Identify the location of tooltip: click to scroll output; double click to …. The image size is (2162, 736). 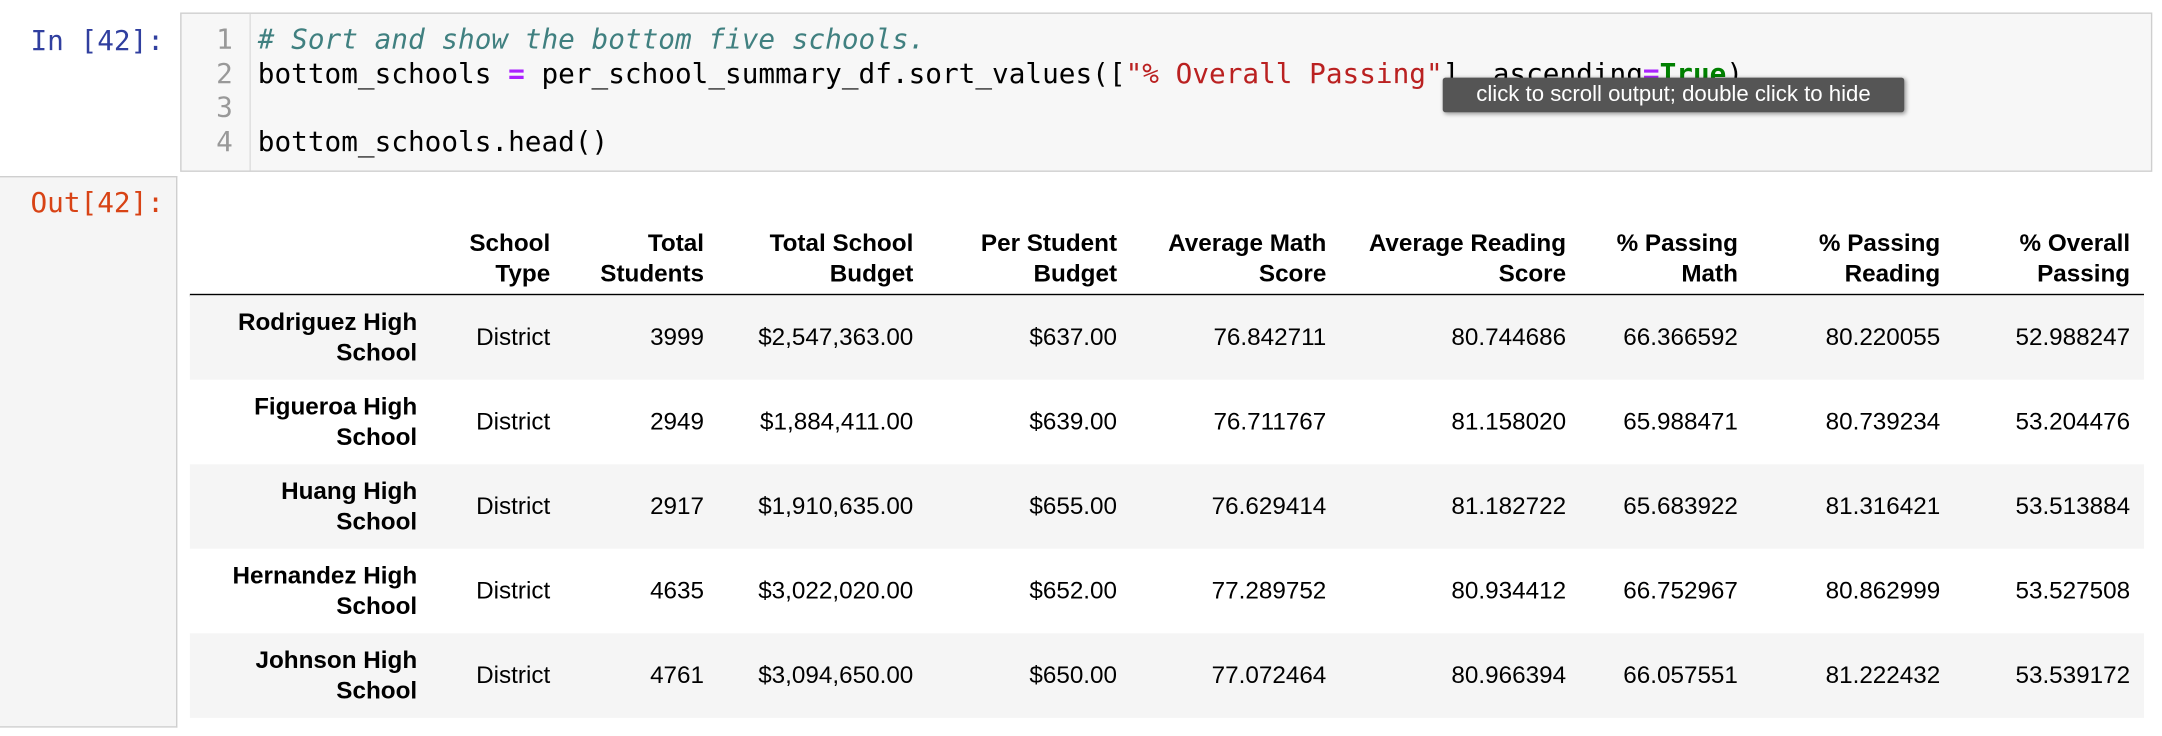
(1673, 95).